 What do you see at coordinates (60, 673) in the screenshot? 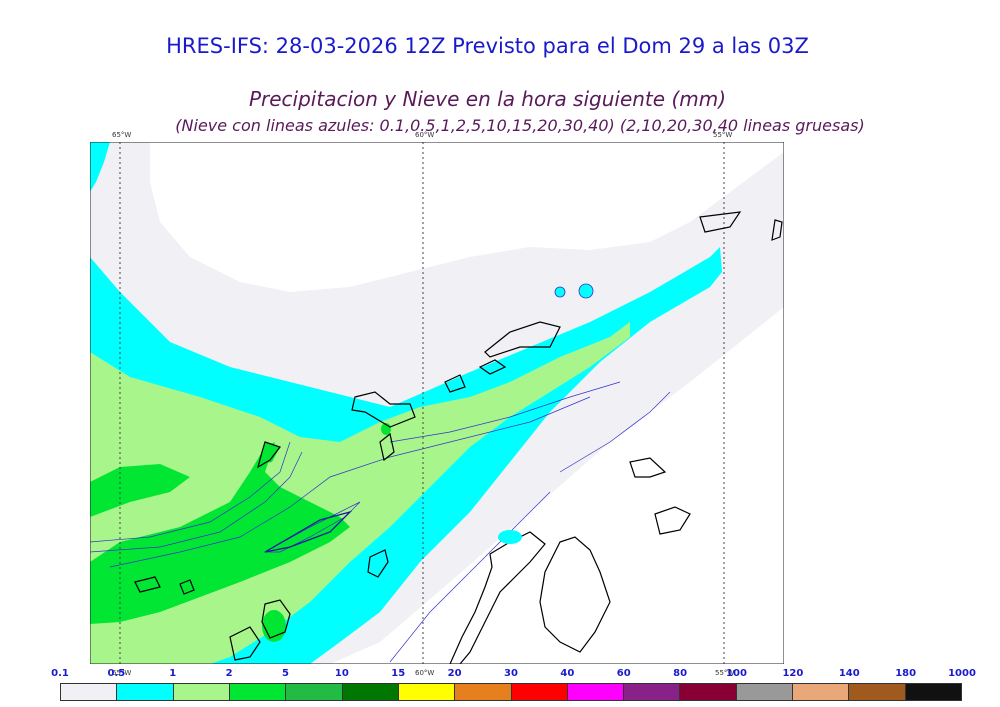
I see `colorbar-tick-label: 0.1` at bounding box center [60, 673].